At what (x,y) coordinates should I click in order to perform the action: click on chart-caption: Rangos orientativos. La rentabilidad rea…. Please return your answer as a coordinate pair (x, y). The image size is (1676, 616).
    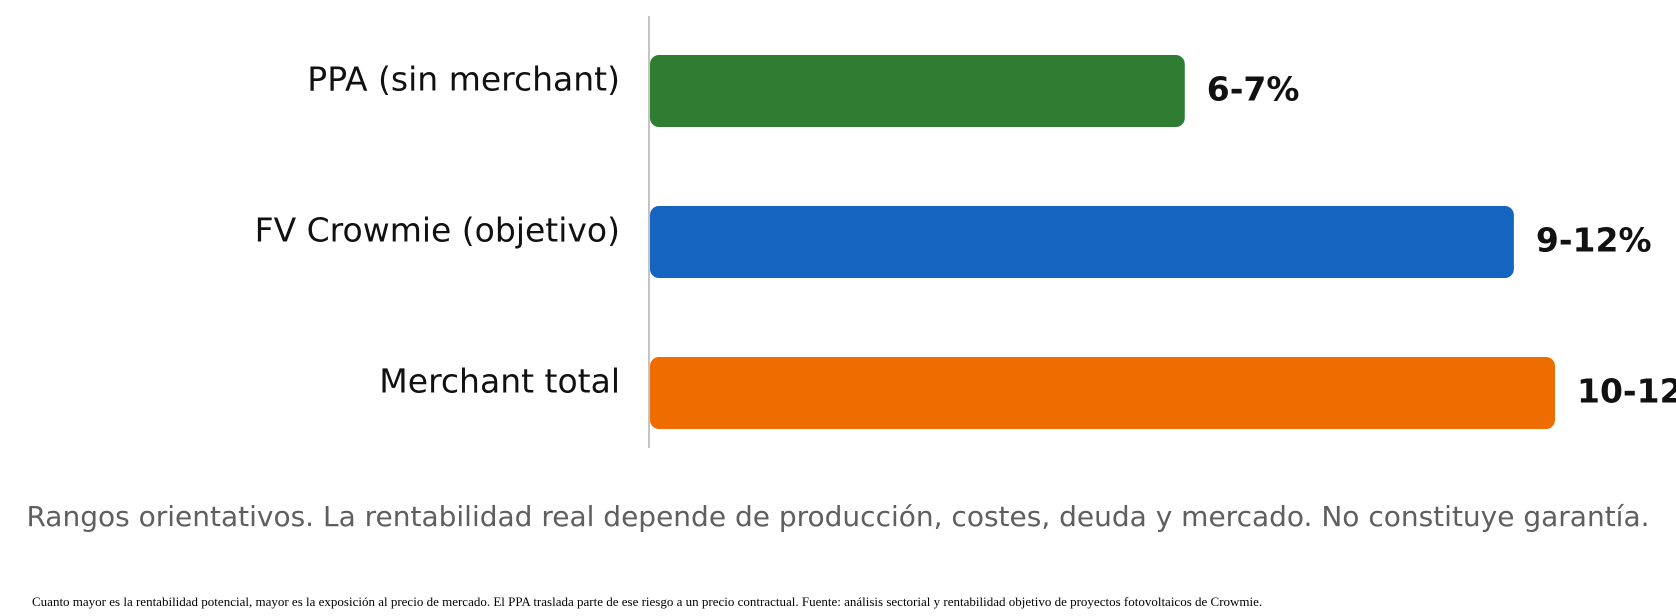
    Looking at the image, I should click on (838, 516).